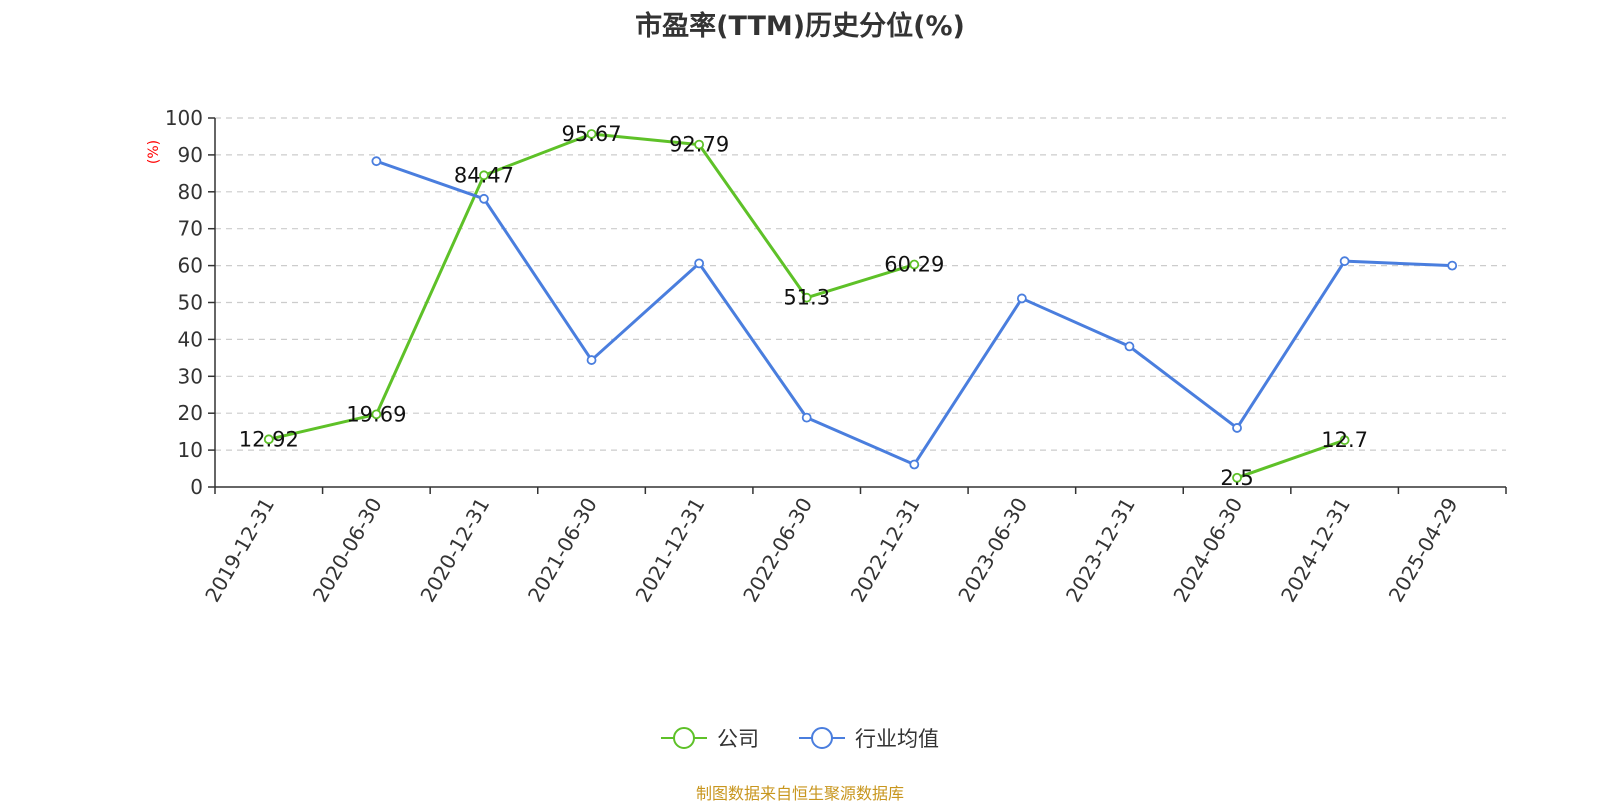  I want to click on x-tick-label: 2023-12-31, so click(1100, 550).